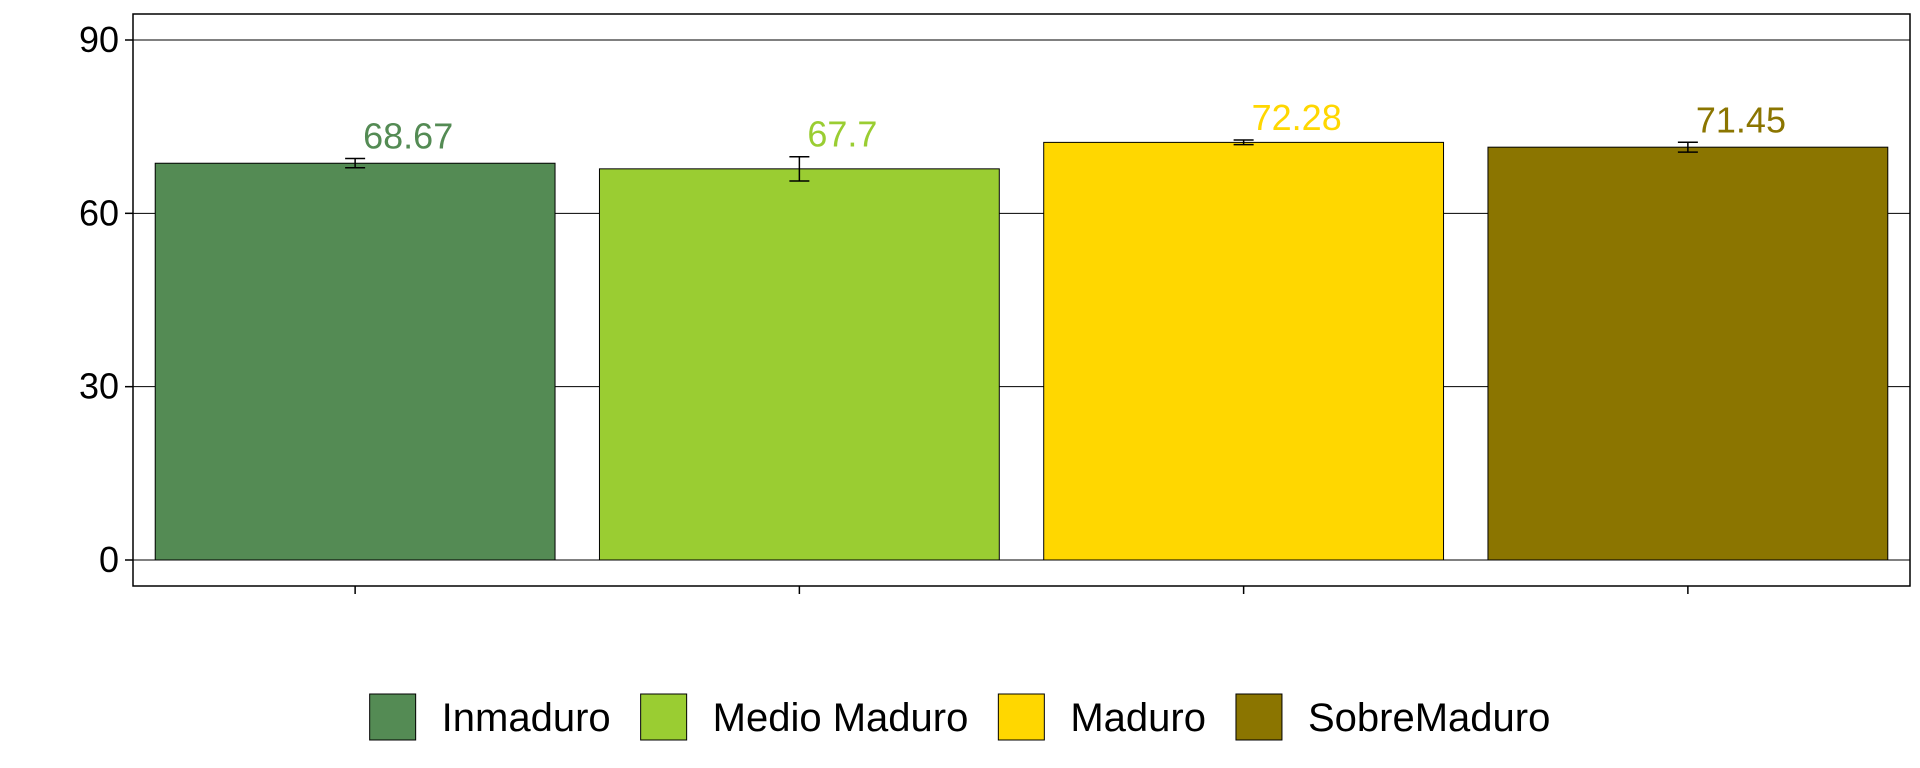 This screenshot has height=768, width=1920. Describe the element at coordinates (408, 135) in the screenshot. I see `data-label: 68.67` at that location.